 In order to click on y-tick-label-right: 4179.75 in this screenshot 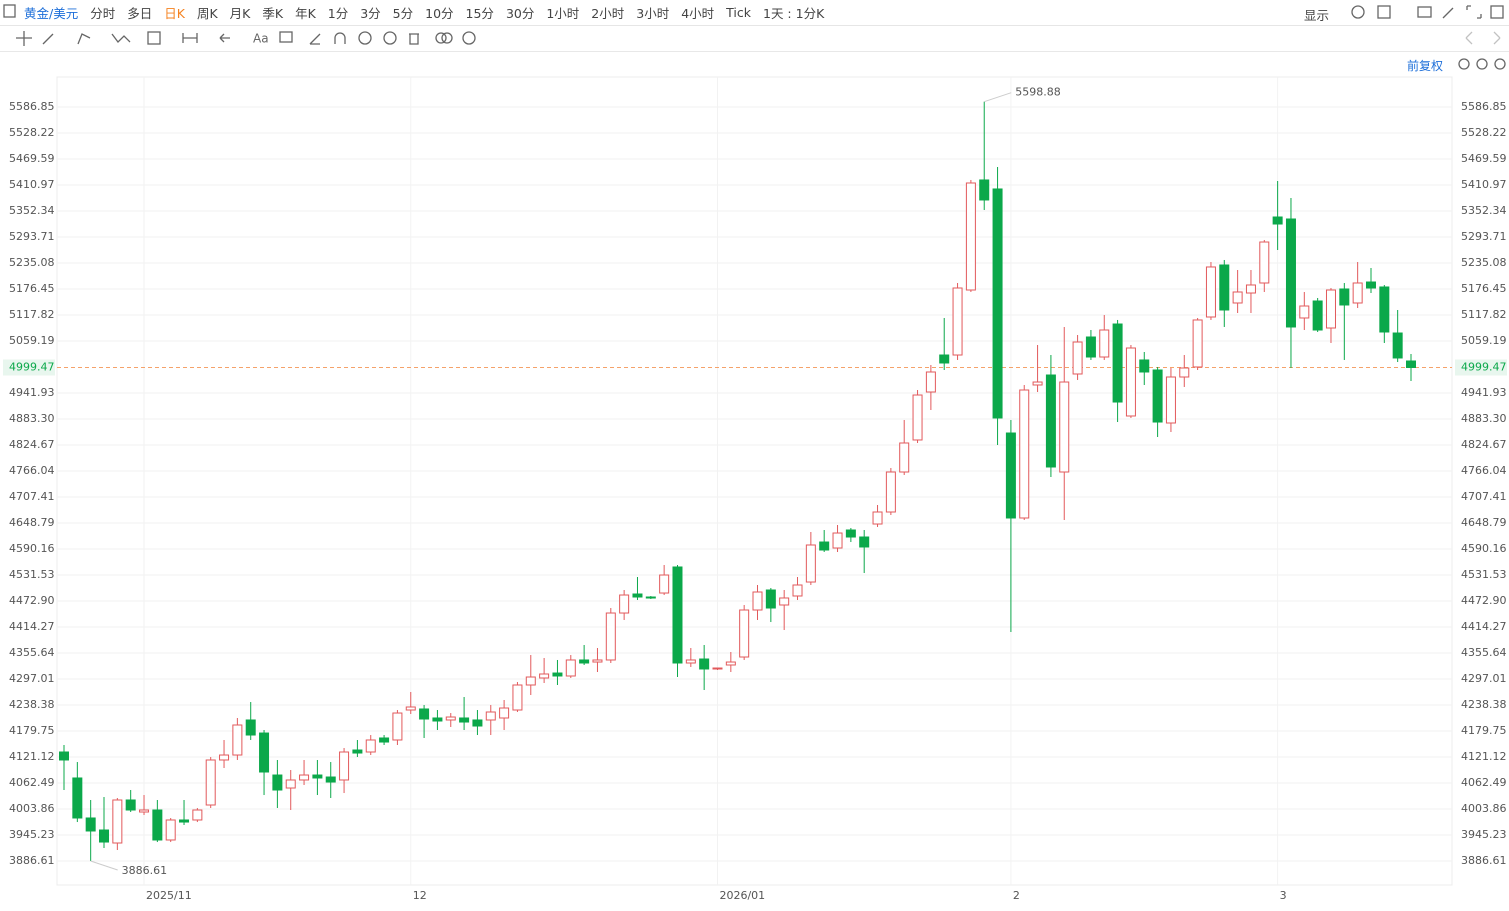, I will do `click(1484, 730)`.